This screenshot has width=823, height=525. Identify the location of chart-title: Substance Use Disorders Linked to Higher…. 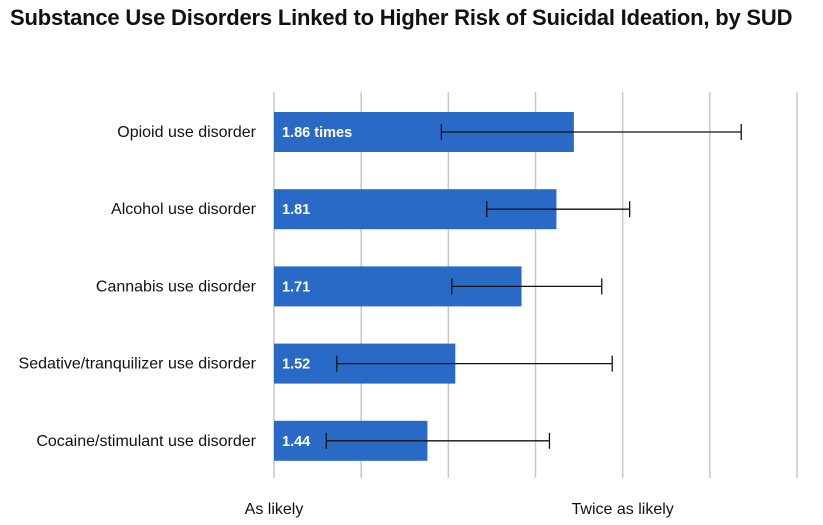
(401, 17).